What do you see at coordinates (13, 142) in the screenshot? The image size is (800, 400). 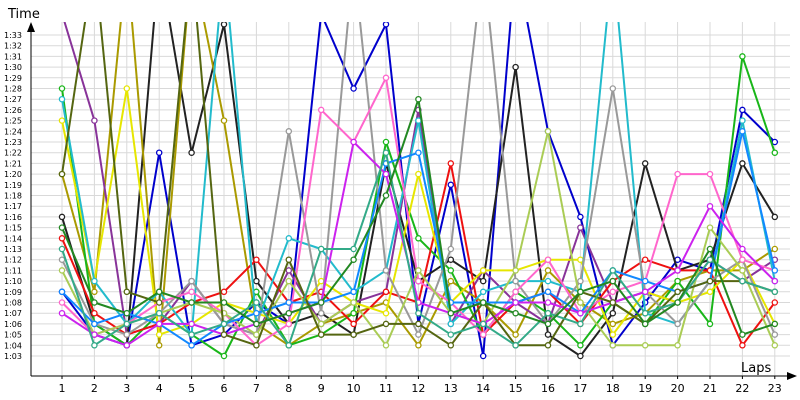 I see `y-tick-label: 1:23` at bounding box center [13, 142].